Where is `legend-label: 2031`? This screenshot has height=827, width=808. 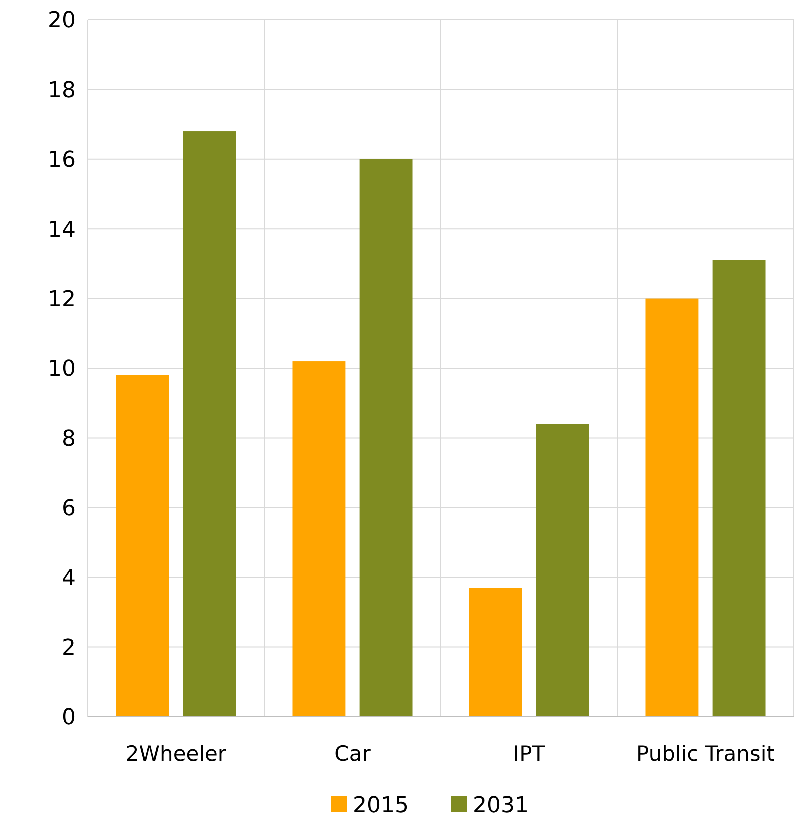
legend-label: 2031 is located at coordinates (501, 806).